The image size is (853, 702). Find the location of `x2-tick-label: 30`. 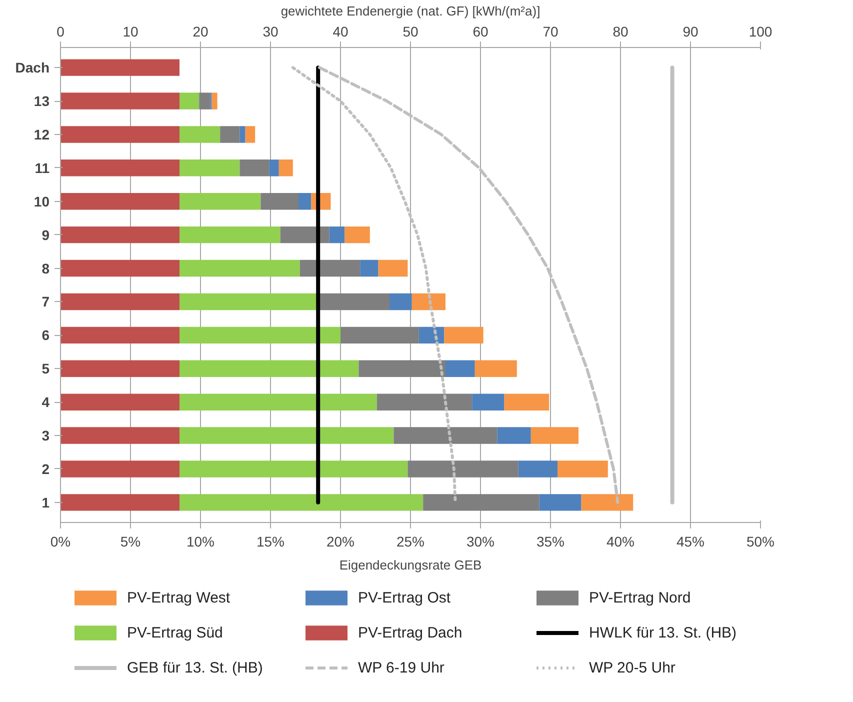

x2-tick-label: 30 is located at coordinates (270, 32).